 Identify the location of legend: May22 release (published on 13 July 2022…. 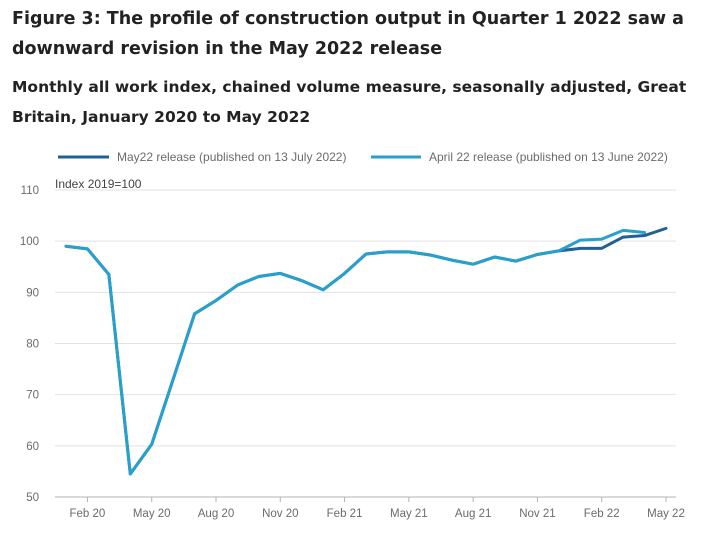
(363, 157).